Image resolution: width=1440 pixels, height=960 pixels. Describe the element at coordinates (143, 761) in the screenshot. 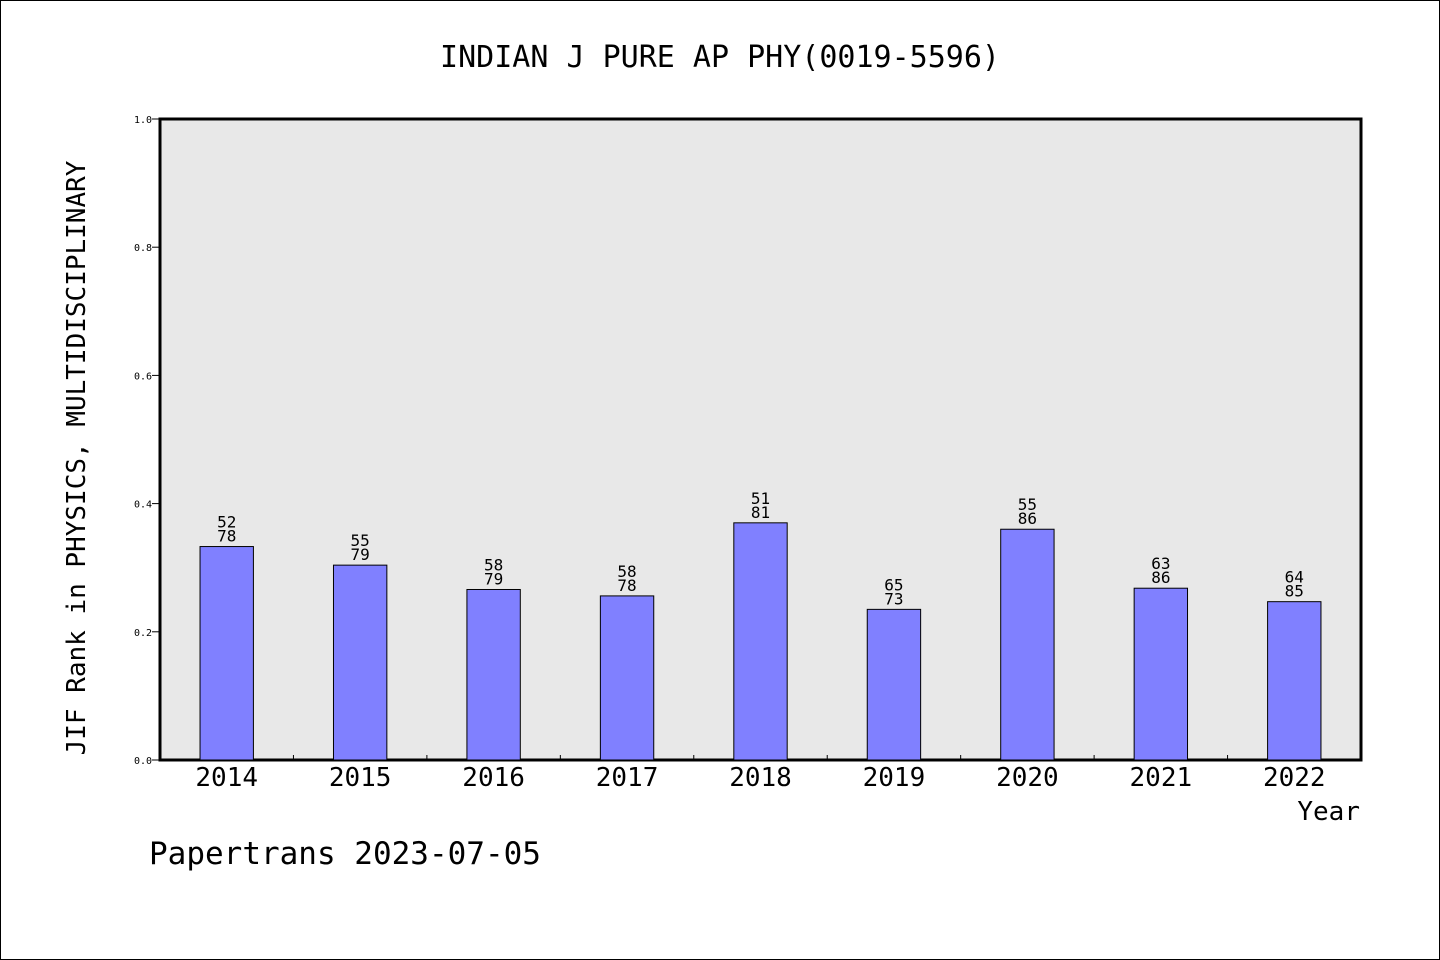

I see `y-tick-label: 0.0` at that location.